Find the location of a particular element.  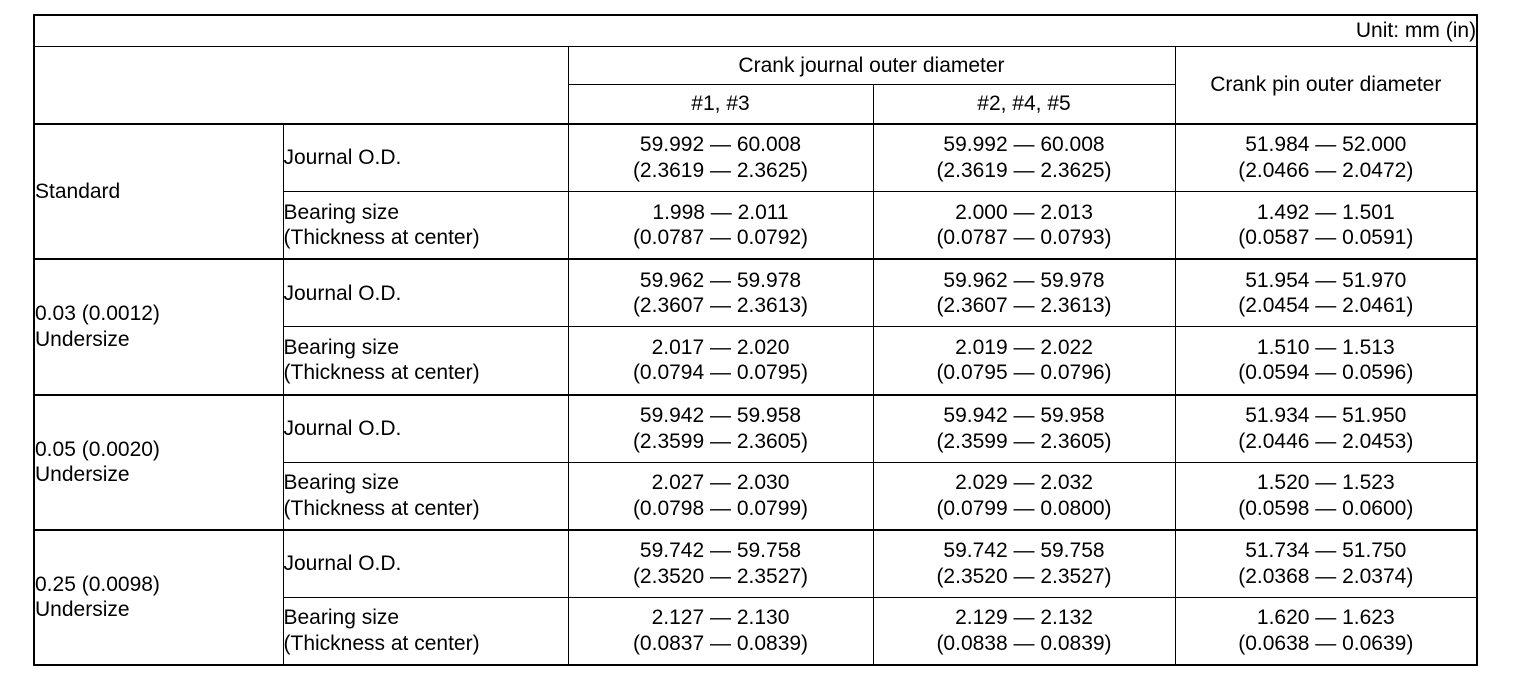

value-in: (0.0587 — 0.0591) is located at coordinates (1326, 238).